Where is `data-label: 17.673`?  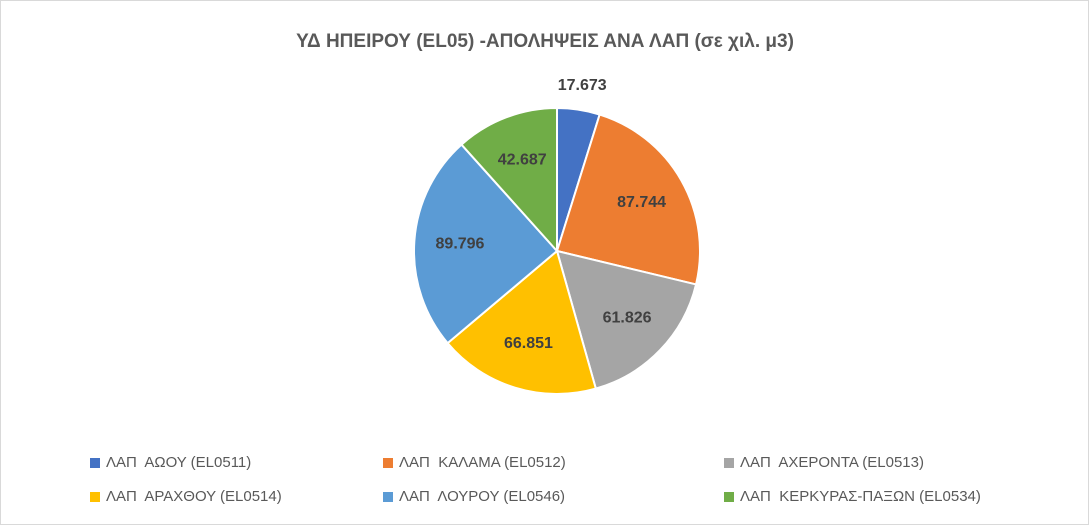
data-label: 17.673 is located at coordinates (582, 85).